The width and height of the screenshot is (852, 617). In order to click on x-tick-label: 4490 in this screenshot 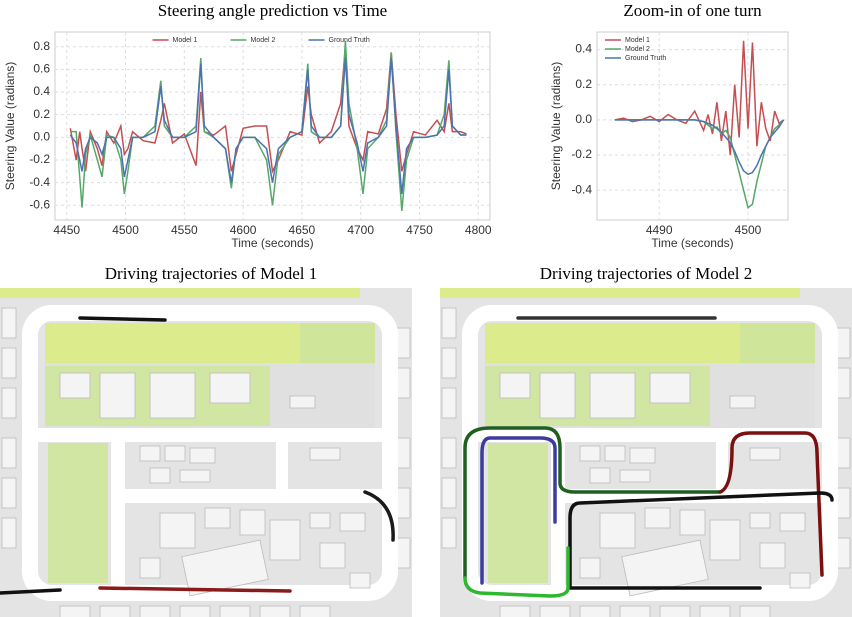, I will do `click(659, 230)`.